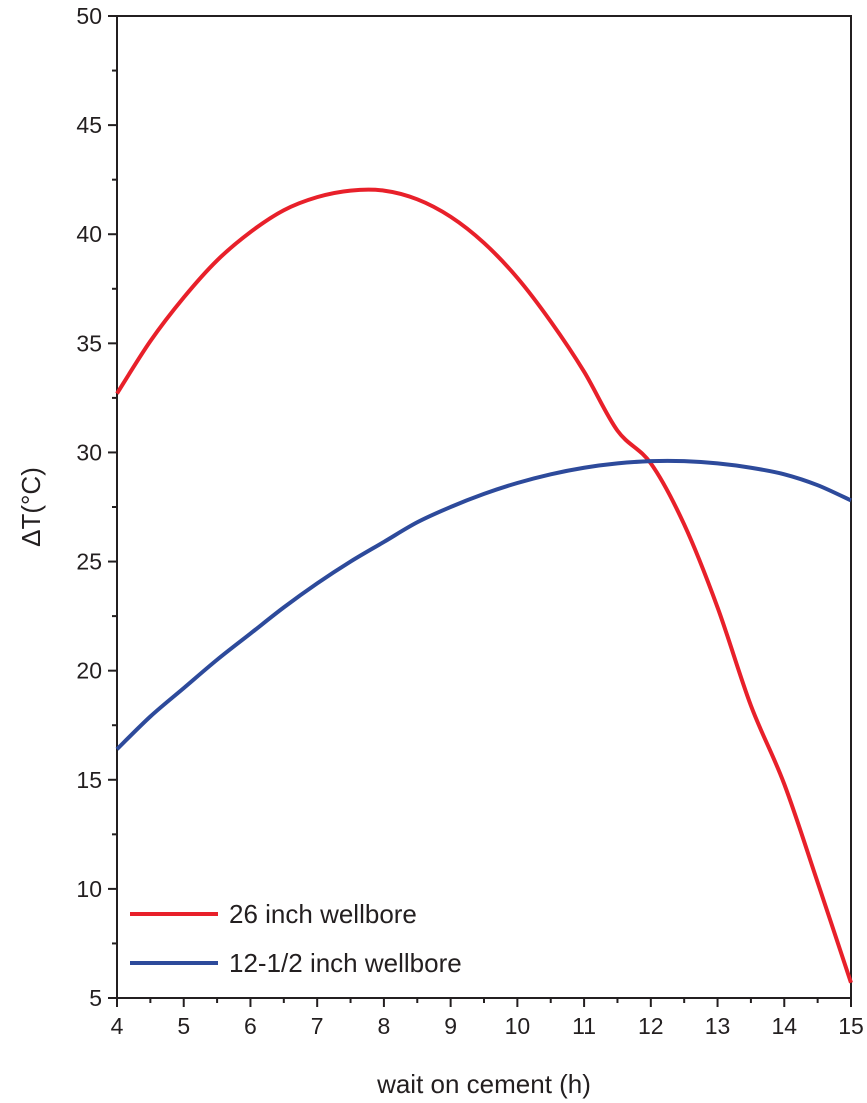  I want to click on y-tick-label: 50, so click(89, 16).